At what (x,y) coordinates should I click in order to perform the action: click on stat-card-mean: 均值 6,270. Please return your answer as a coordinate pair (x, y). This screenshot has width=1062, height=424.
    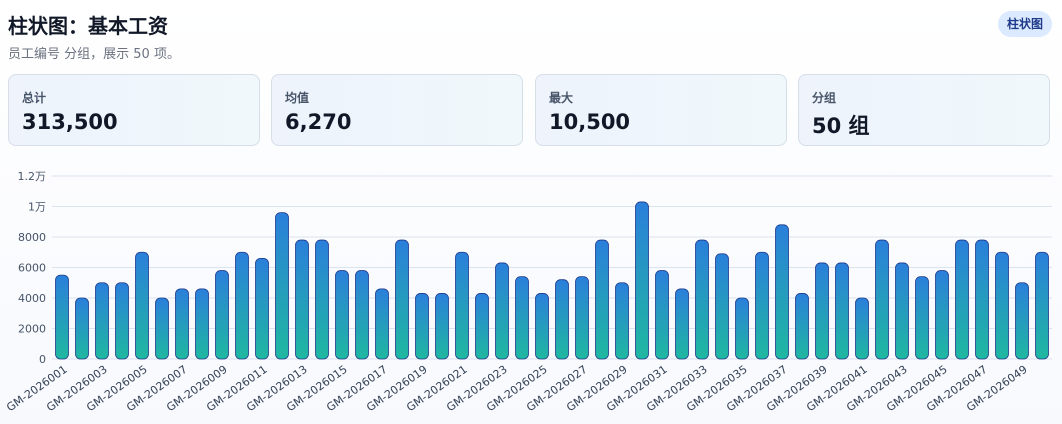
    Looking at the image, I should click on (397, 110).